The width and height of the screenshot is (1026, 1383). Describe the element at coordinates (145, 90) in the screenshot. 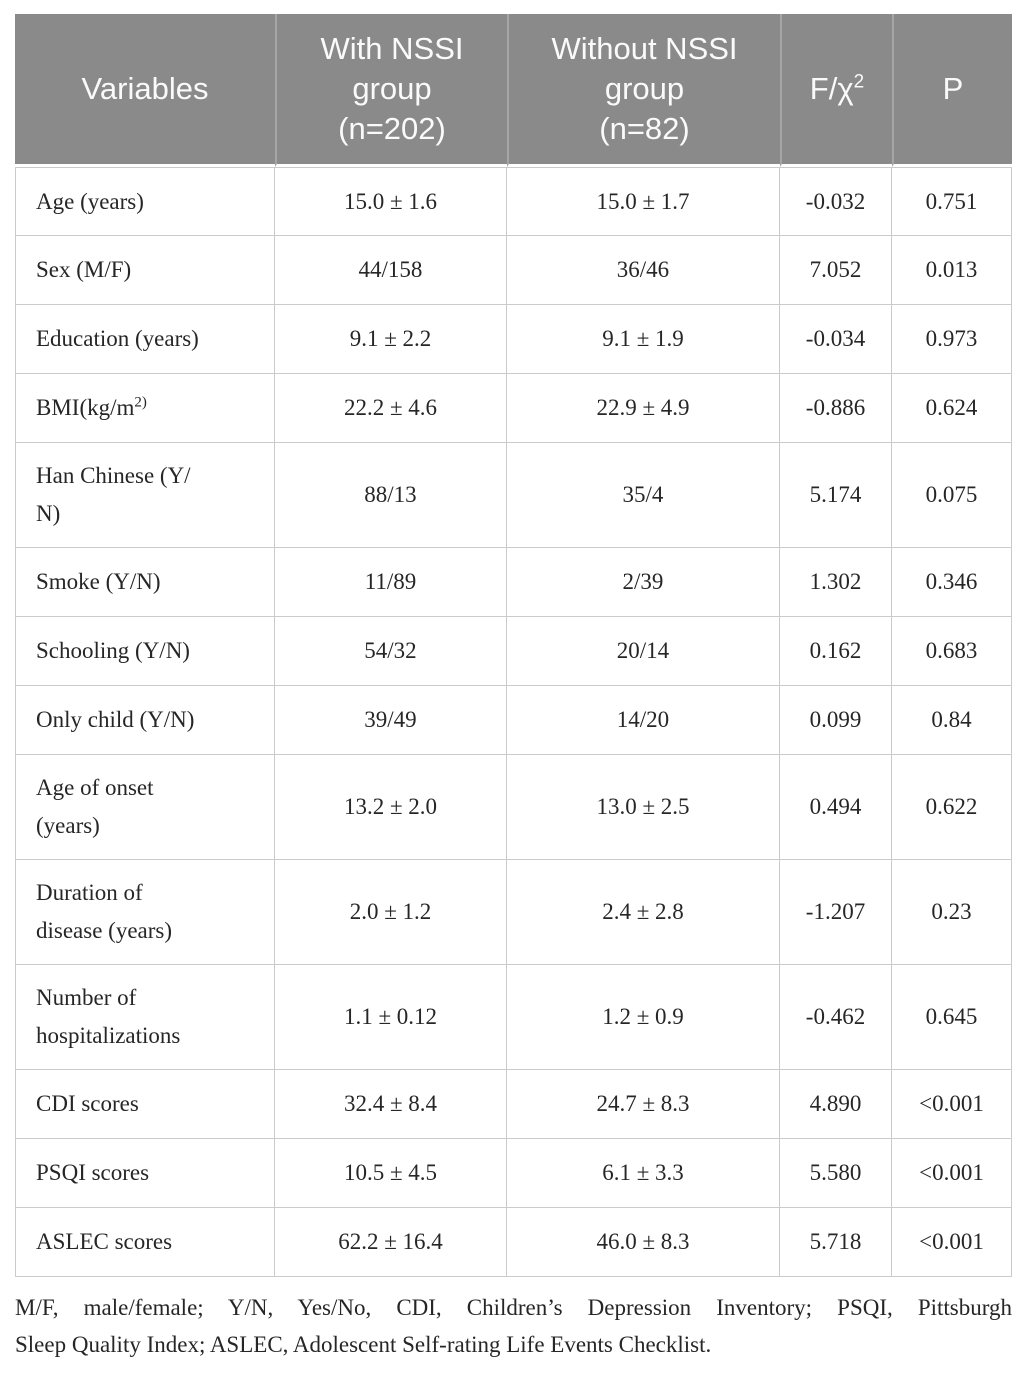

I see `column-header-variable: Variables` at that location.